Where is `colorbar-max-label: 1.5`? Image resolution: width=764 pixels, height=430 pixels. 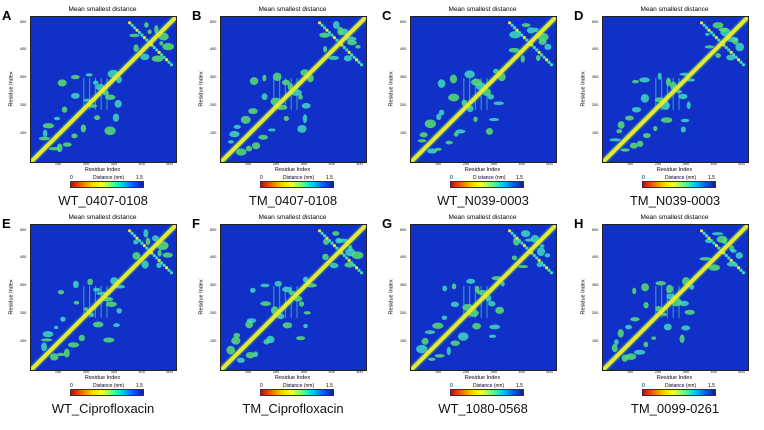
colorbar-max-label: 1.5 is located at coordinates (519, 178).